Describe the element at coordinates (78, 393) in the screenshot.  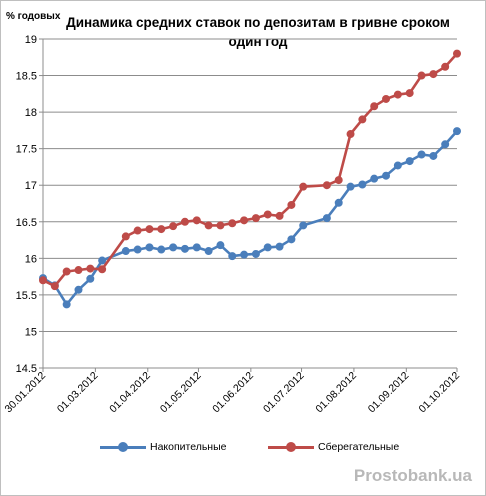
I see `x-tick-label: 01.03.2012` at that location.